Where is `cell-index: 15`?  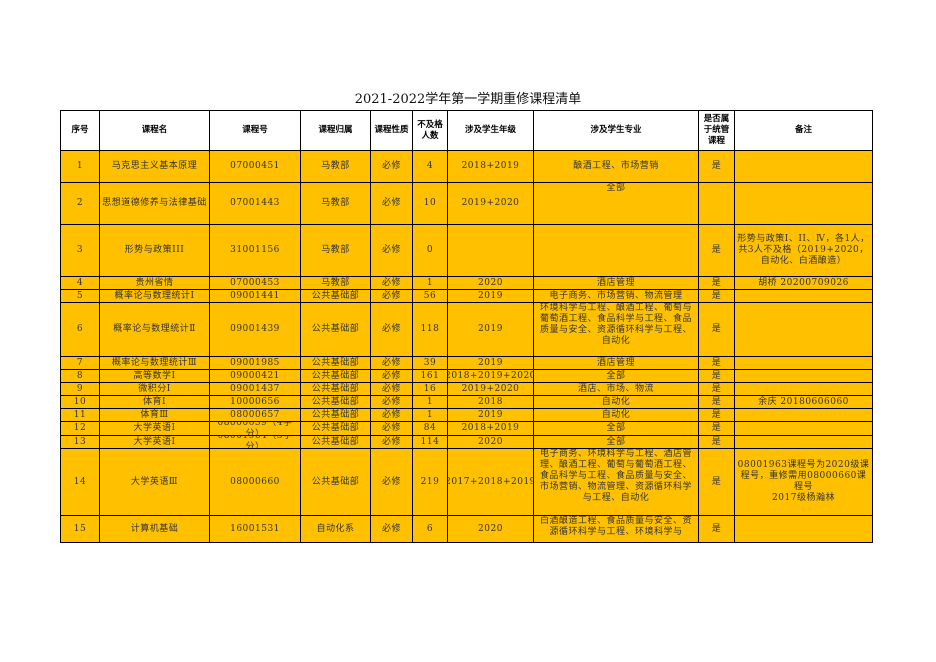
cell-index: 15 is located at coordinates (80, 529).